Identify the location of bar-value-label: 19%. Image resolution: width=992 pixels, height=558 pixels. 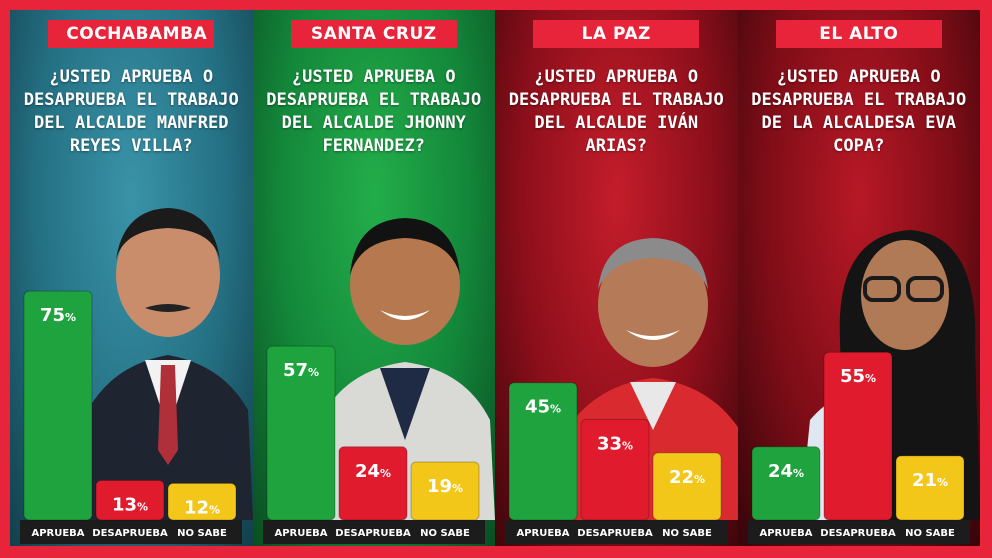
(444, 486).